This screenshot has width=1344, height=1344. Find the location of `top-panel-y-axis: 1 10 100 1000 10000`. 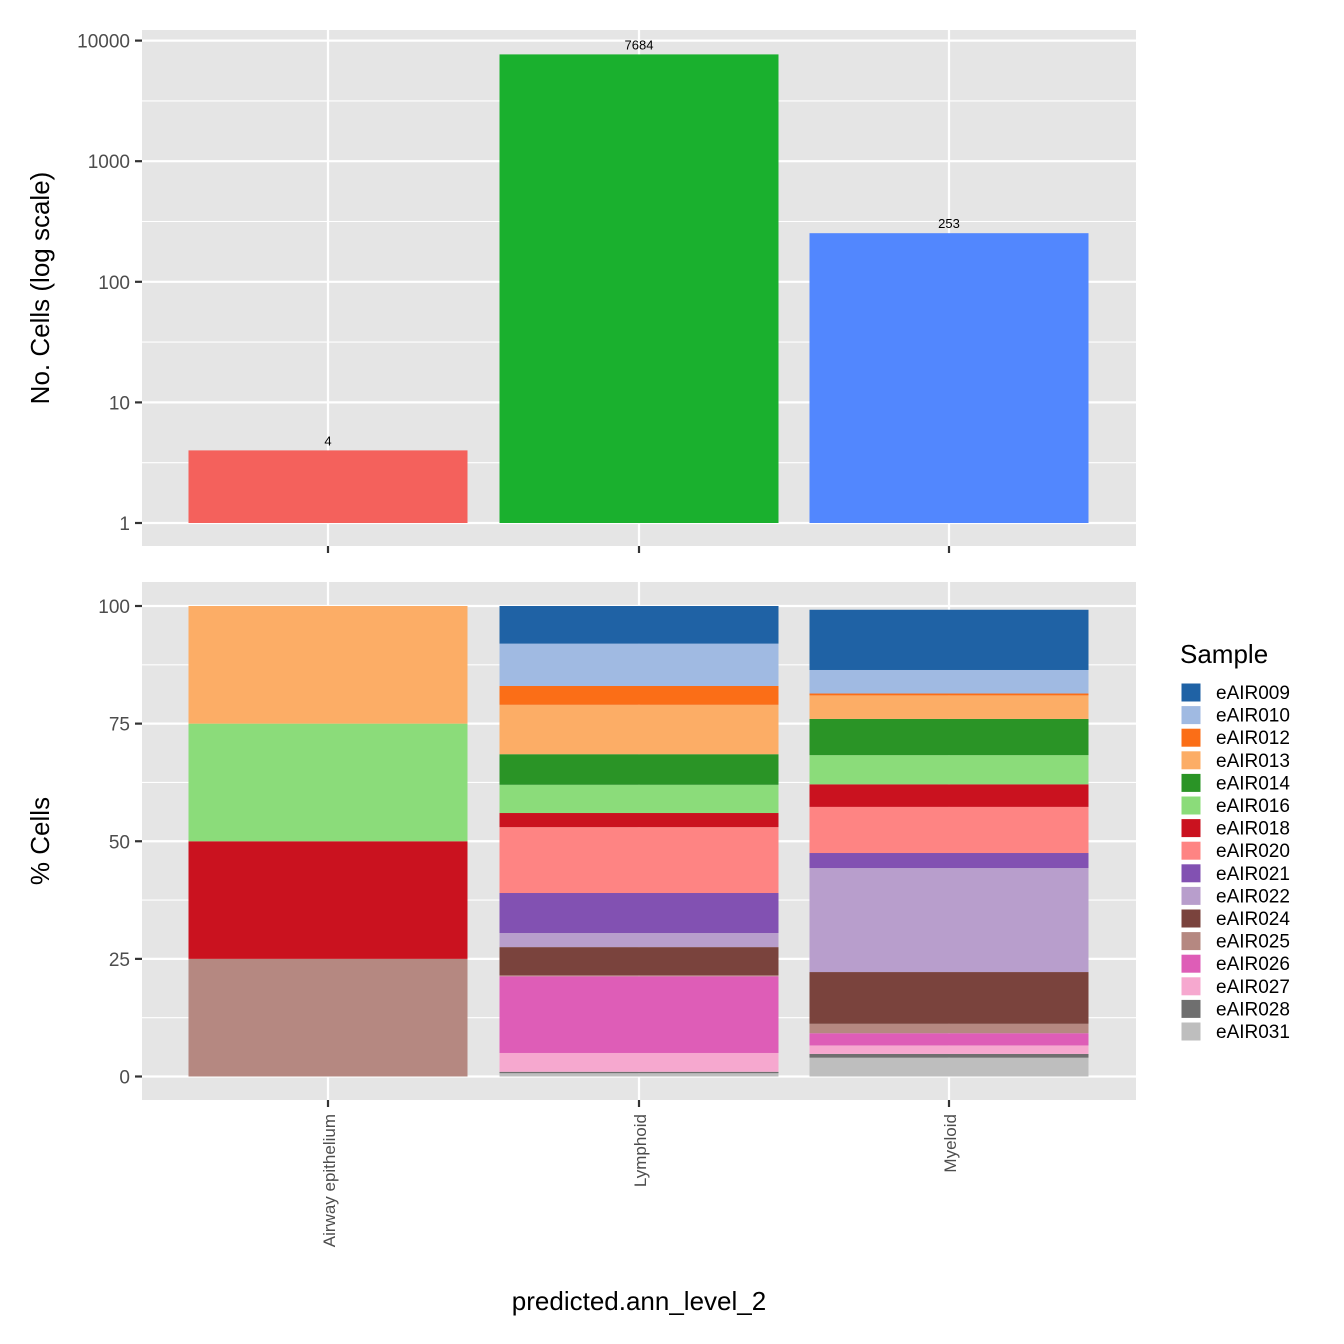

top-panel-y-axis: 1 10 100 1000 10000 is located at coordinates (109, 283).